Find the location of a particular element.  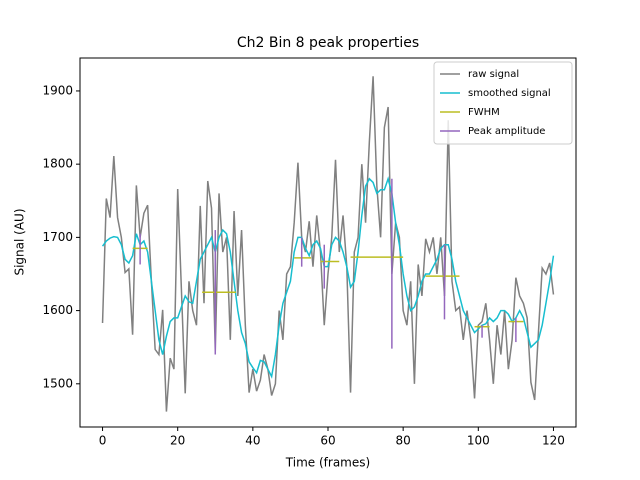

legend-label: Peak amplitude is located at coordinates (506, 131).